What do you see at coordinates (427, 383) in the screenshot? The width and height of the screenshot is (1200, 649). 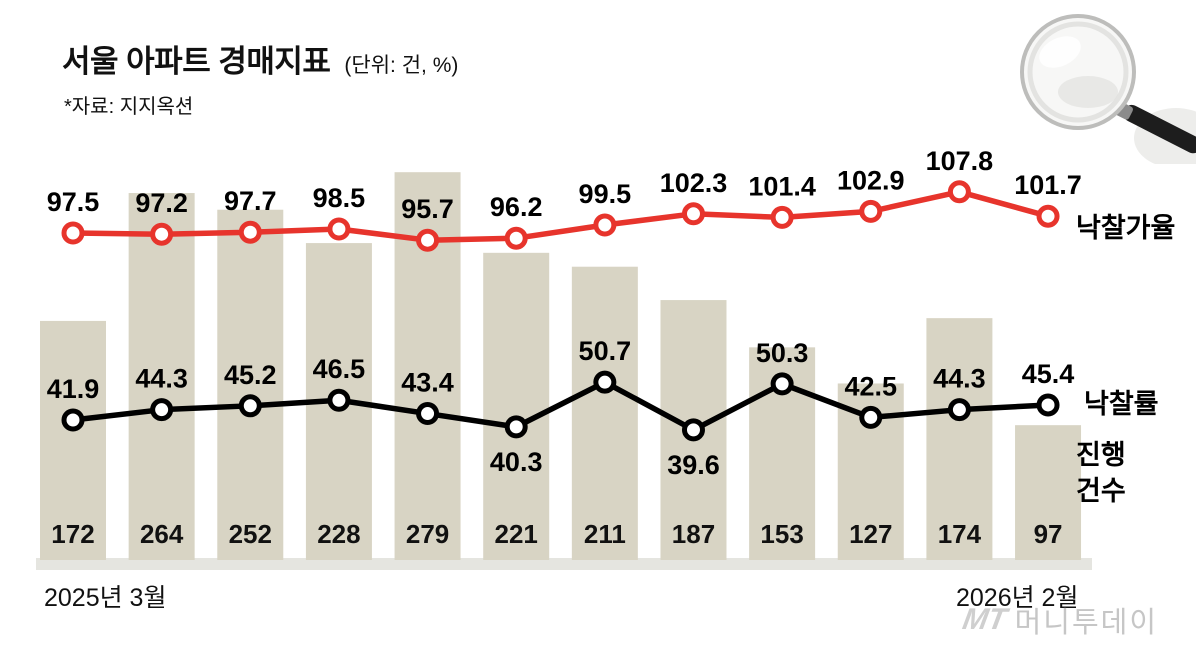 I see `sale-rate-value-label: 43.4` at bounding box center [427, 383].